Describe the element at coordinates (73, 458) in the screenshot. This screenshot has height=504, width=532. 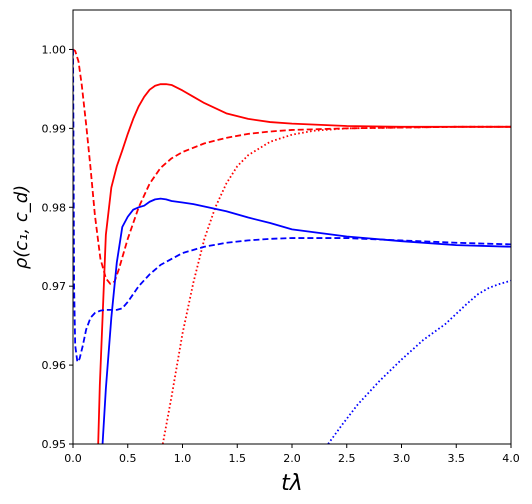
I see `x-tick-label: 0.0` at that location.